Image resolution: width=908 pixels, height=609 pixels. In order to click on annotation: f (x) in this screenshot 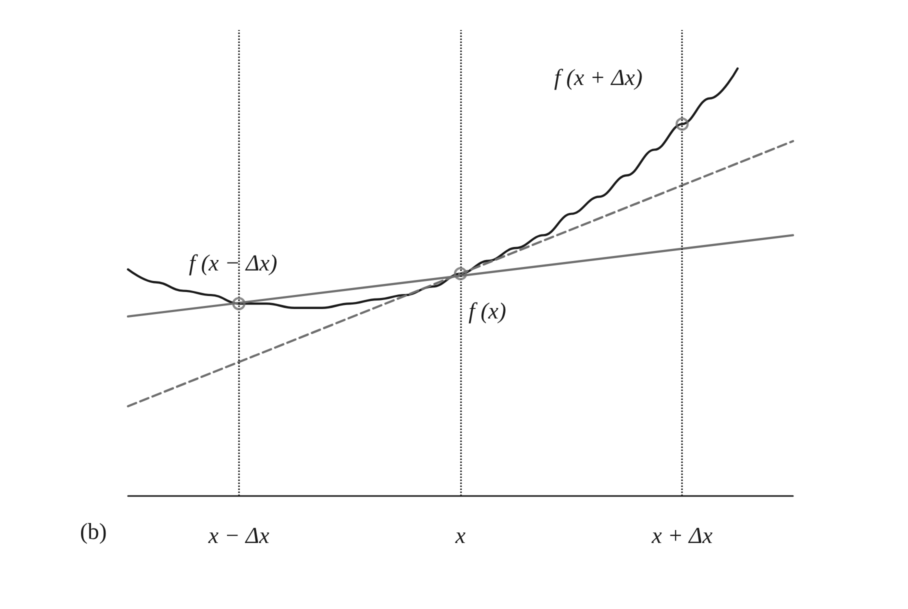, I will do `click(487, 311)`.